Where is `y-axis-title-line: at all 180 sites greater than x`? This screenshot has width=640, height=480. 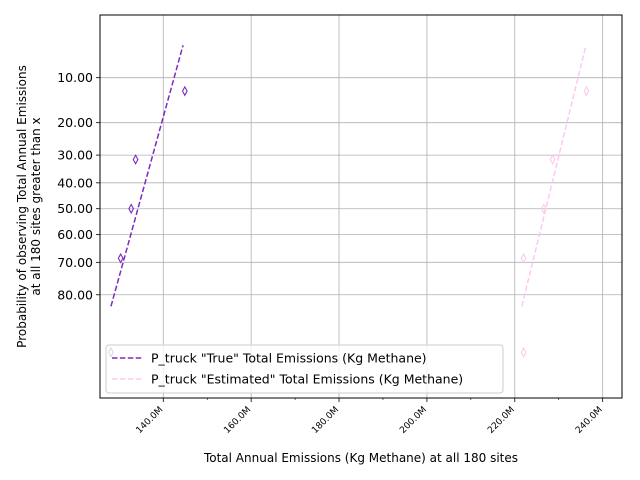 y-axis-title-line: at all 180 sites greater than x is located at coordinates (36, 206).